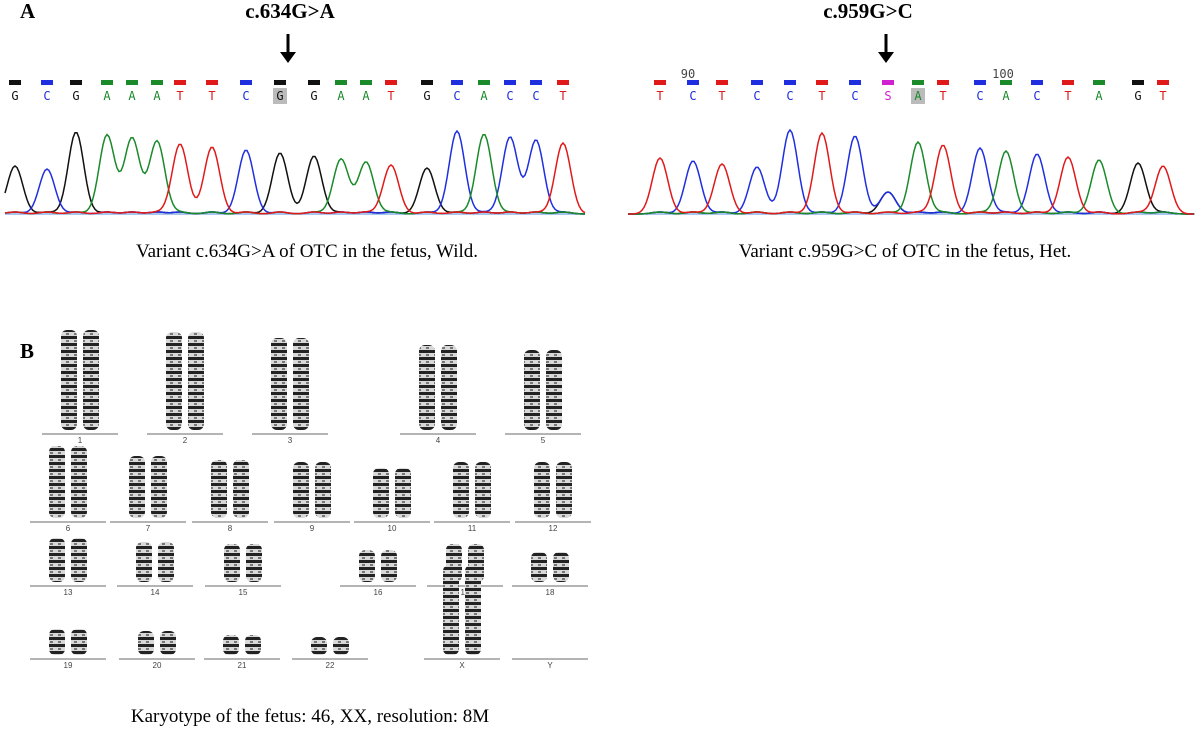  Describe the element at coordinates (462, 665) in the screenshot. I see `chromosome-label: X` at that location.